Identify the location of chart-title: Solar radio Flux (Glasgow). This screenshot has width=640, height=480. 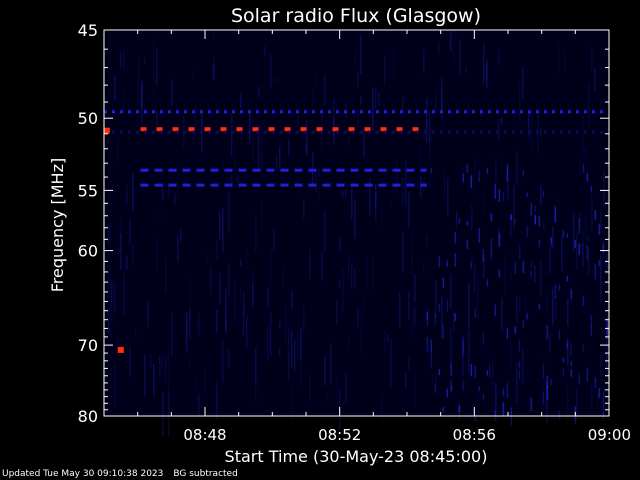
(356, 16).